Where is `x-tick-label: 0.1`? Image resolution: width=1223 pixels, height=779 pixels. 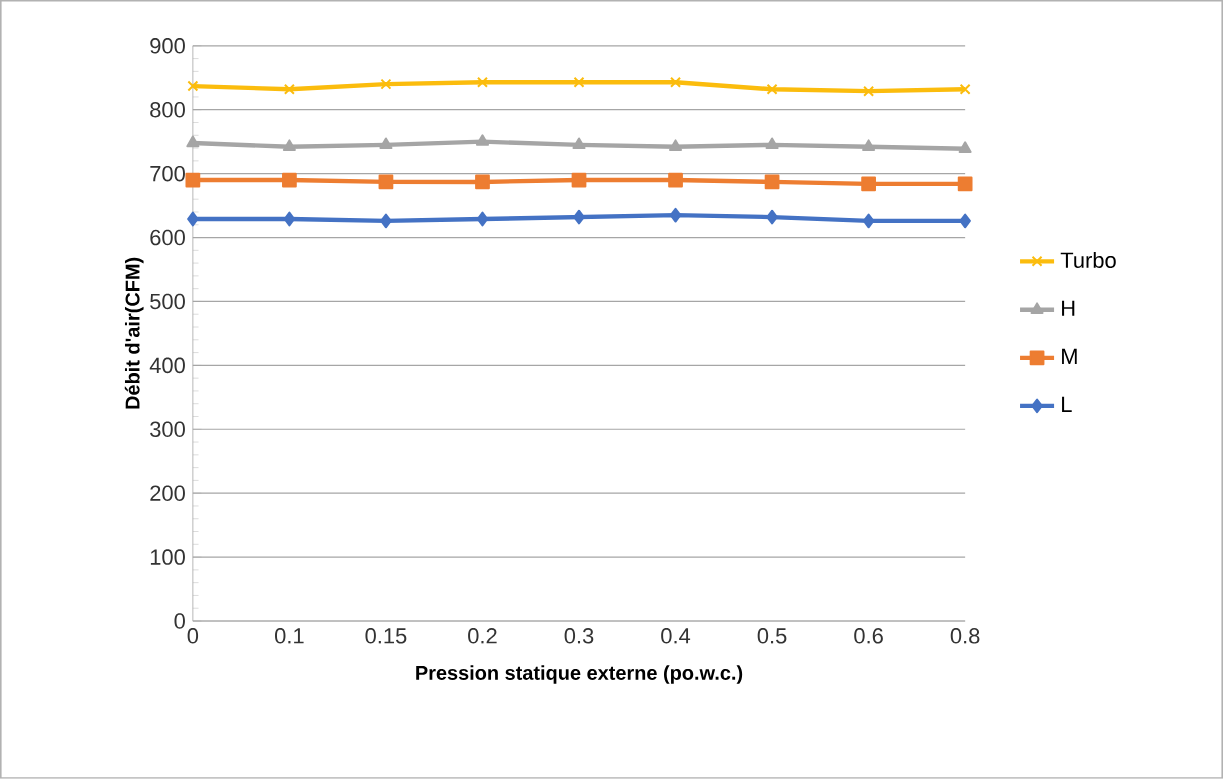
x-tick-label: 0.1 is located at coordinates (289, 636).